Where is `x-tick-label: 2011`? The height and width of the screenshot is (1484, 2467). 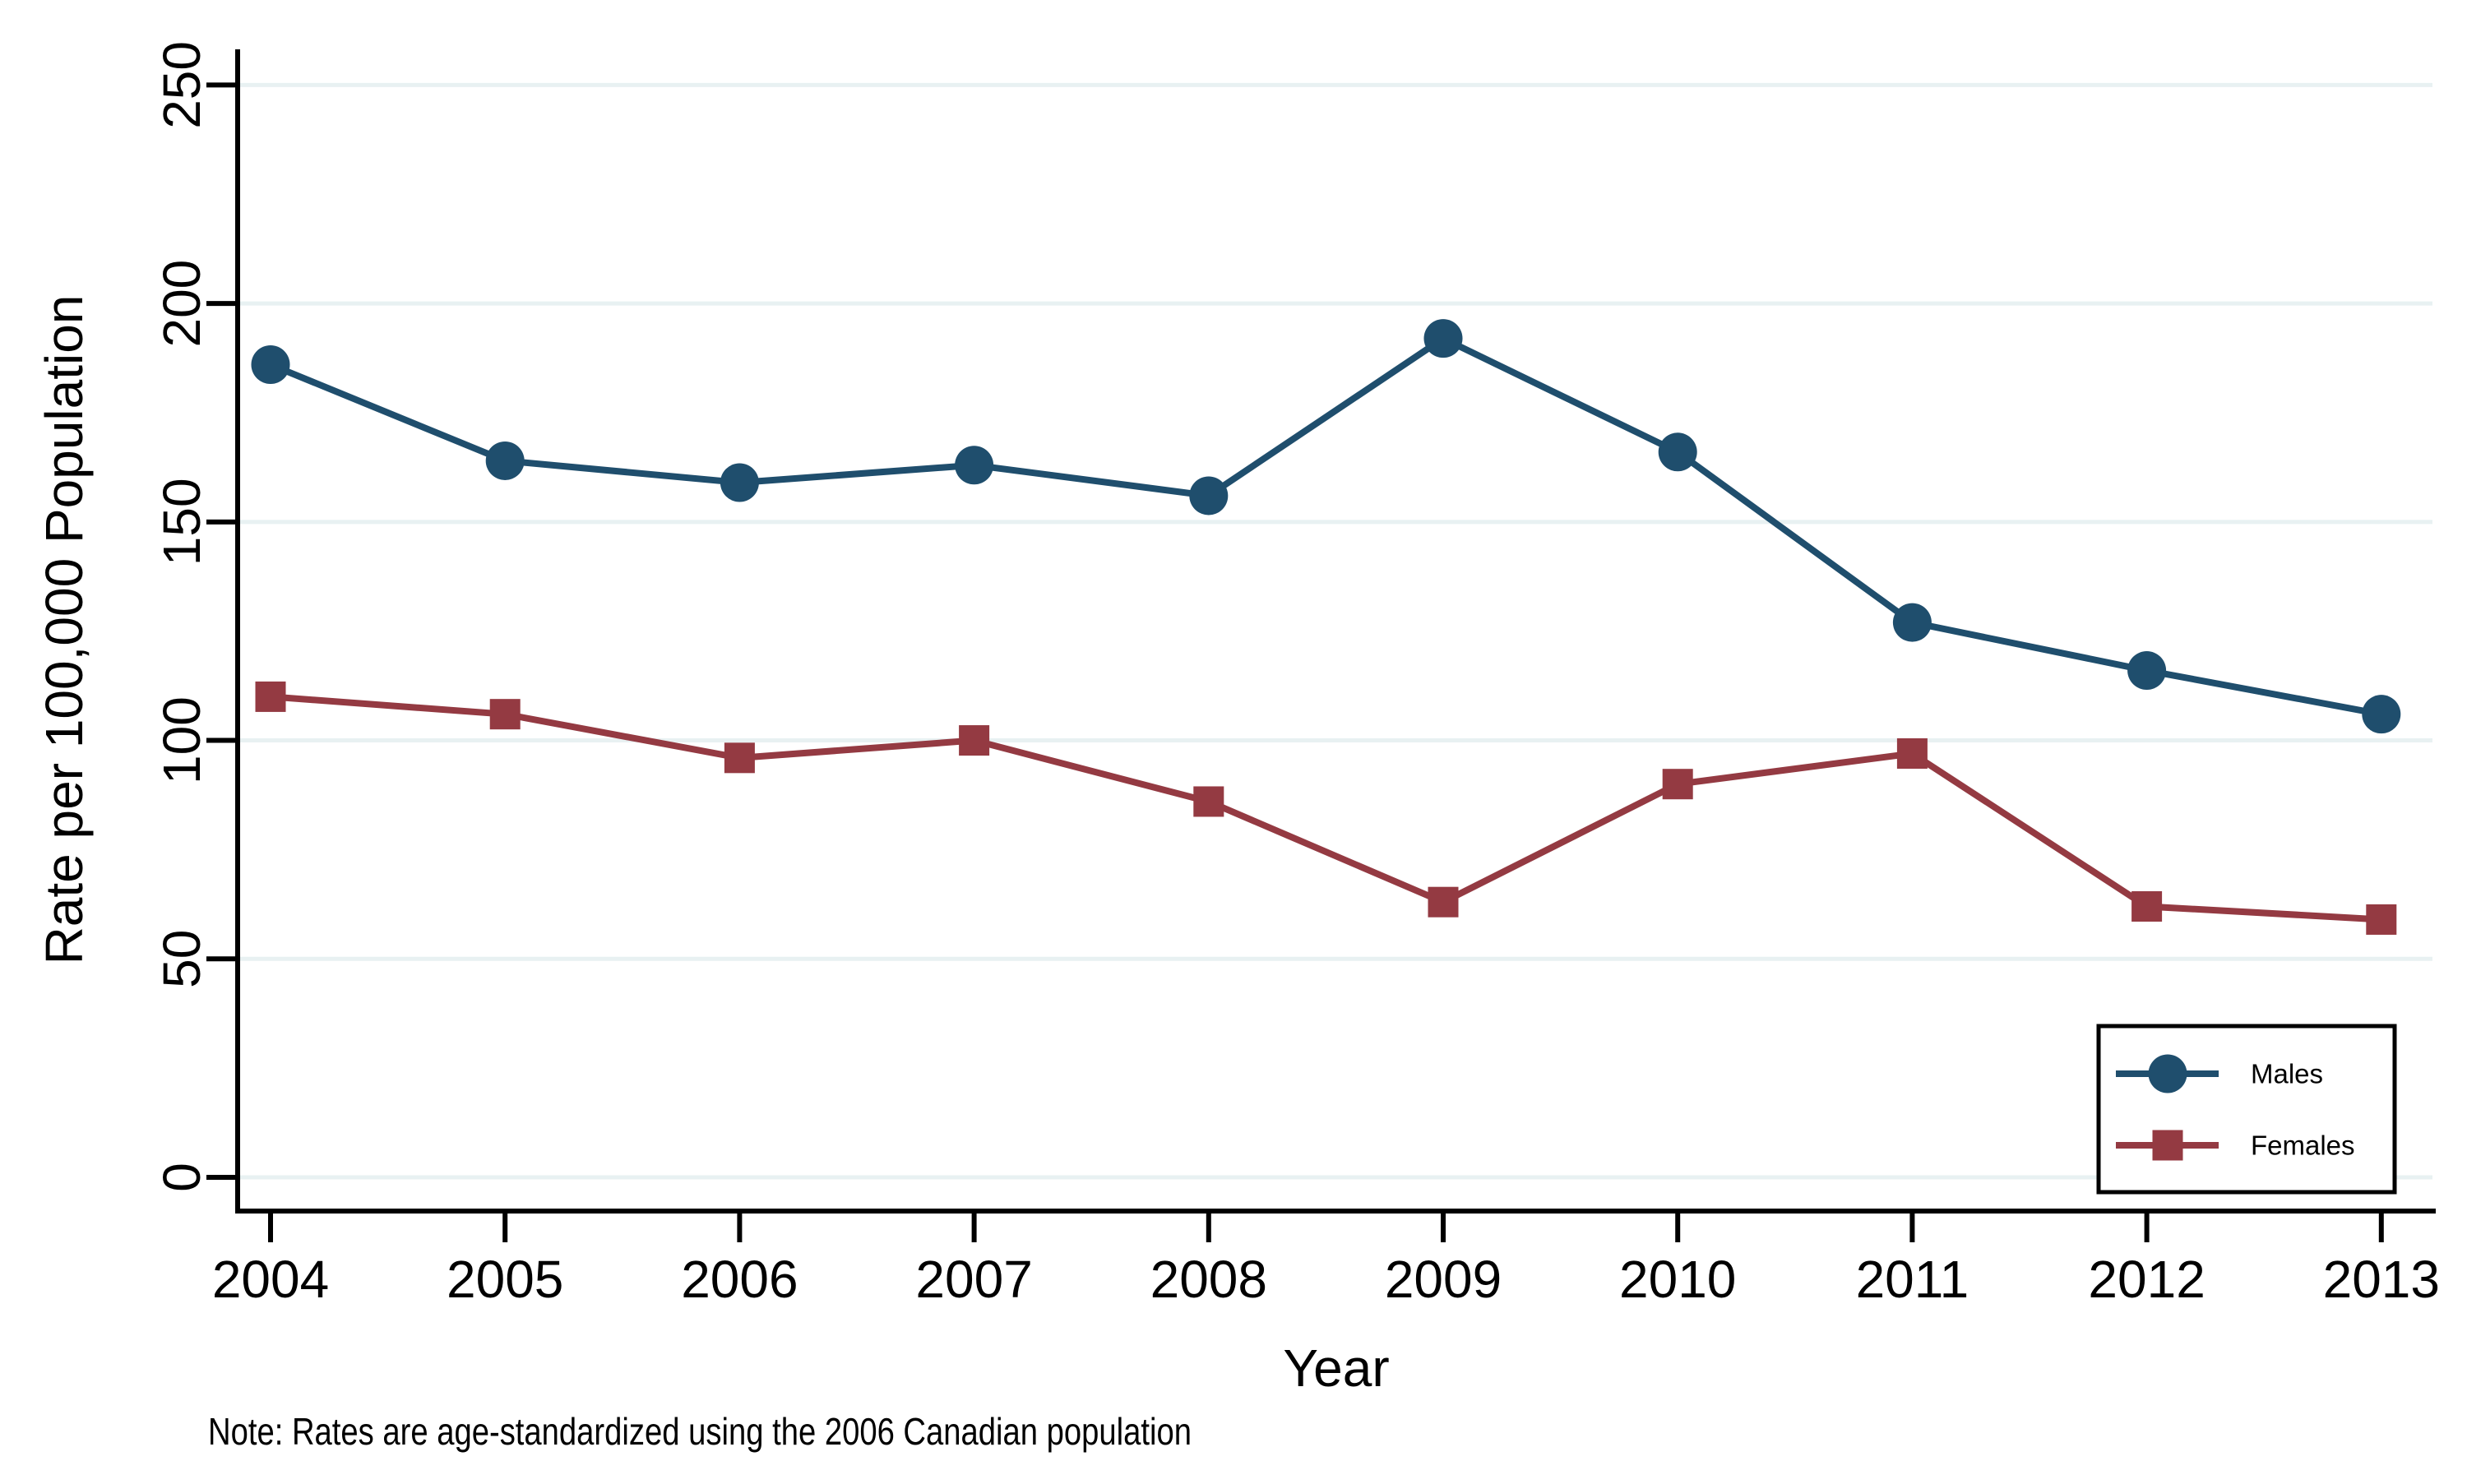
x-tick-label: 2011 is located at coordinates (1913, 1279).